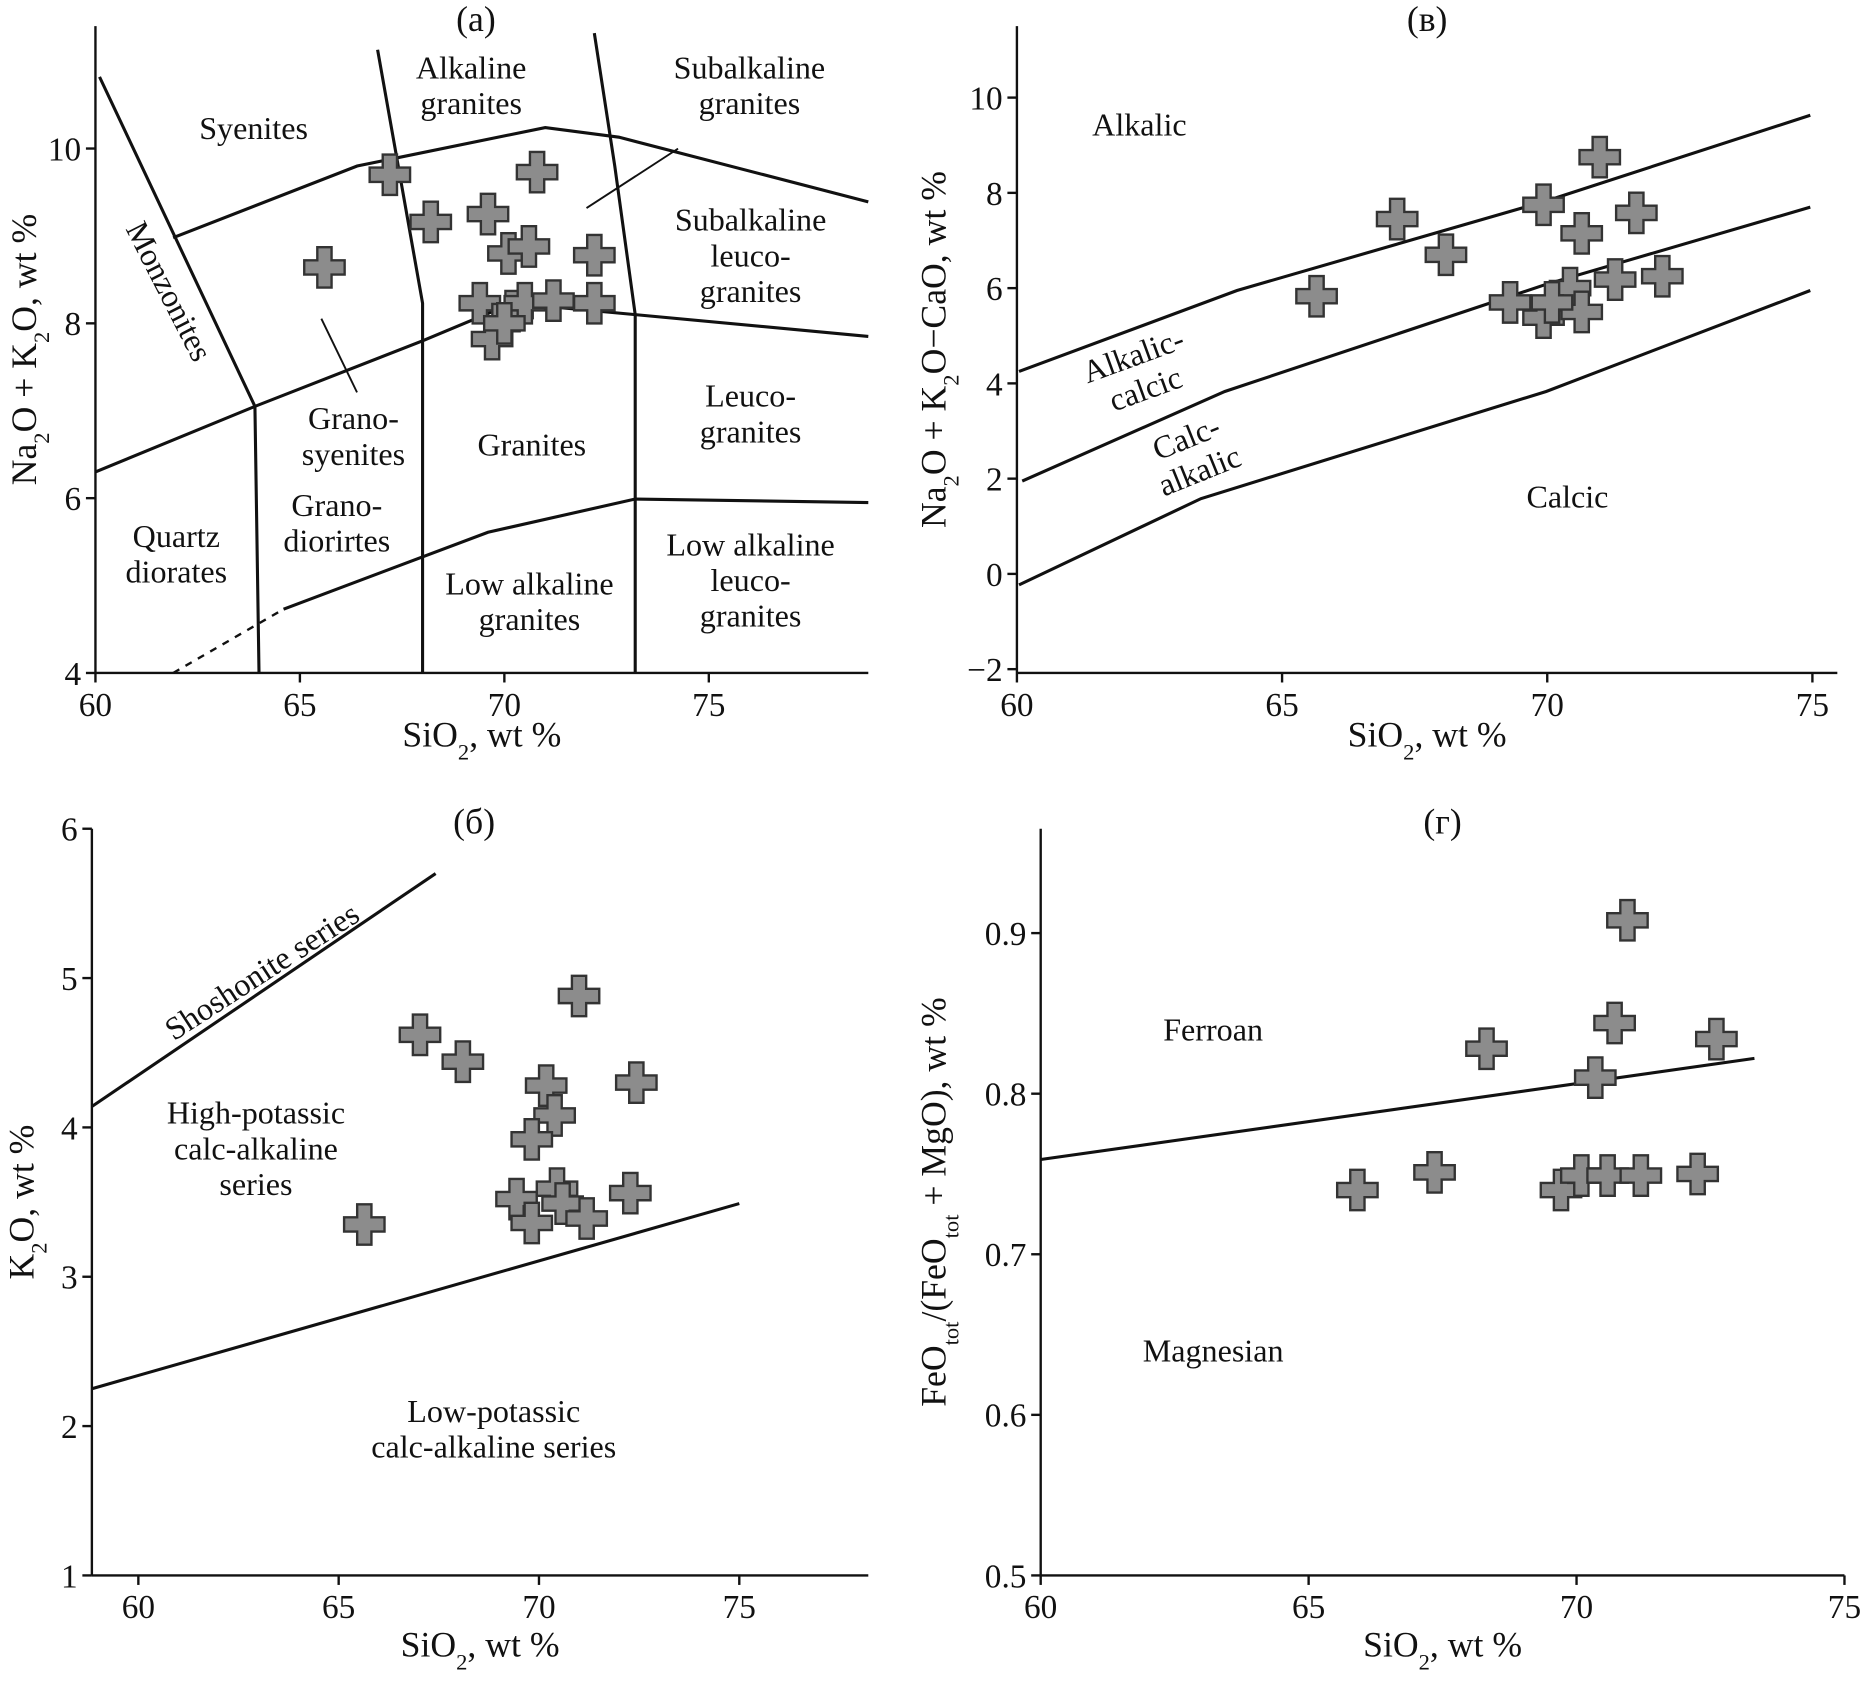 This screenshot has width=1865, height=1686. I want to click on y-axis-label-part: O + K, so click(24, 388).